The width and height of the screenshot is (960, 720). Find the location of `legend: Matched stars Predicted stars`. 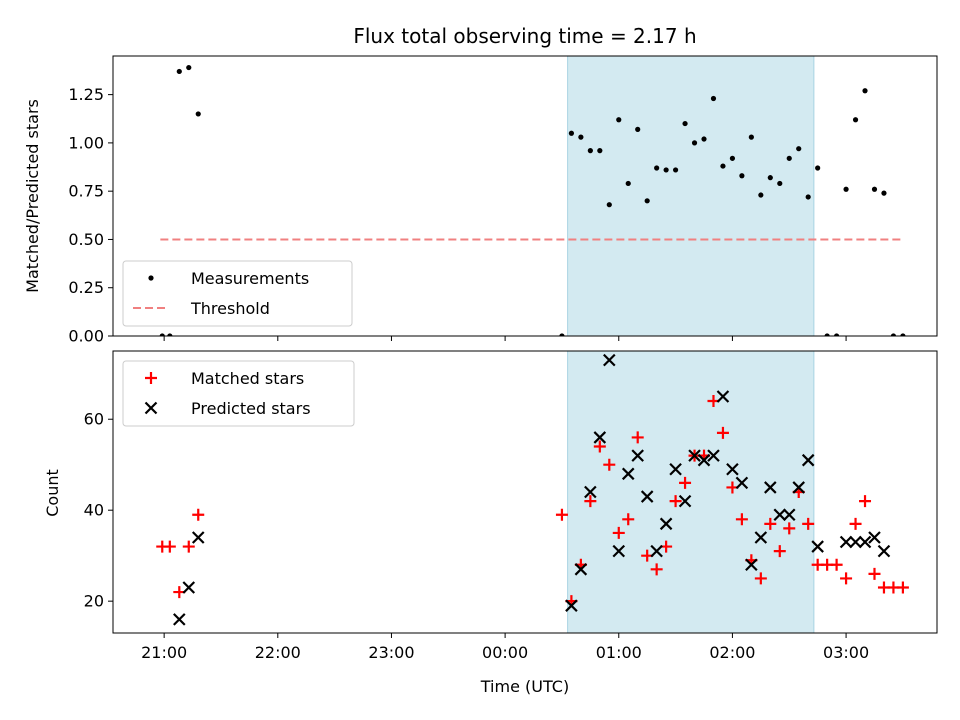

legend: Matched stars Predicted stars is located at coordinates (238, 393).